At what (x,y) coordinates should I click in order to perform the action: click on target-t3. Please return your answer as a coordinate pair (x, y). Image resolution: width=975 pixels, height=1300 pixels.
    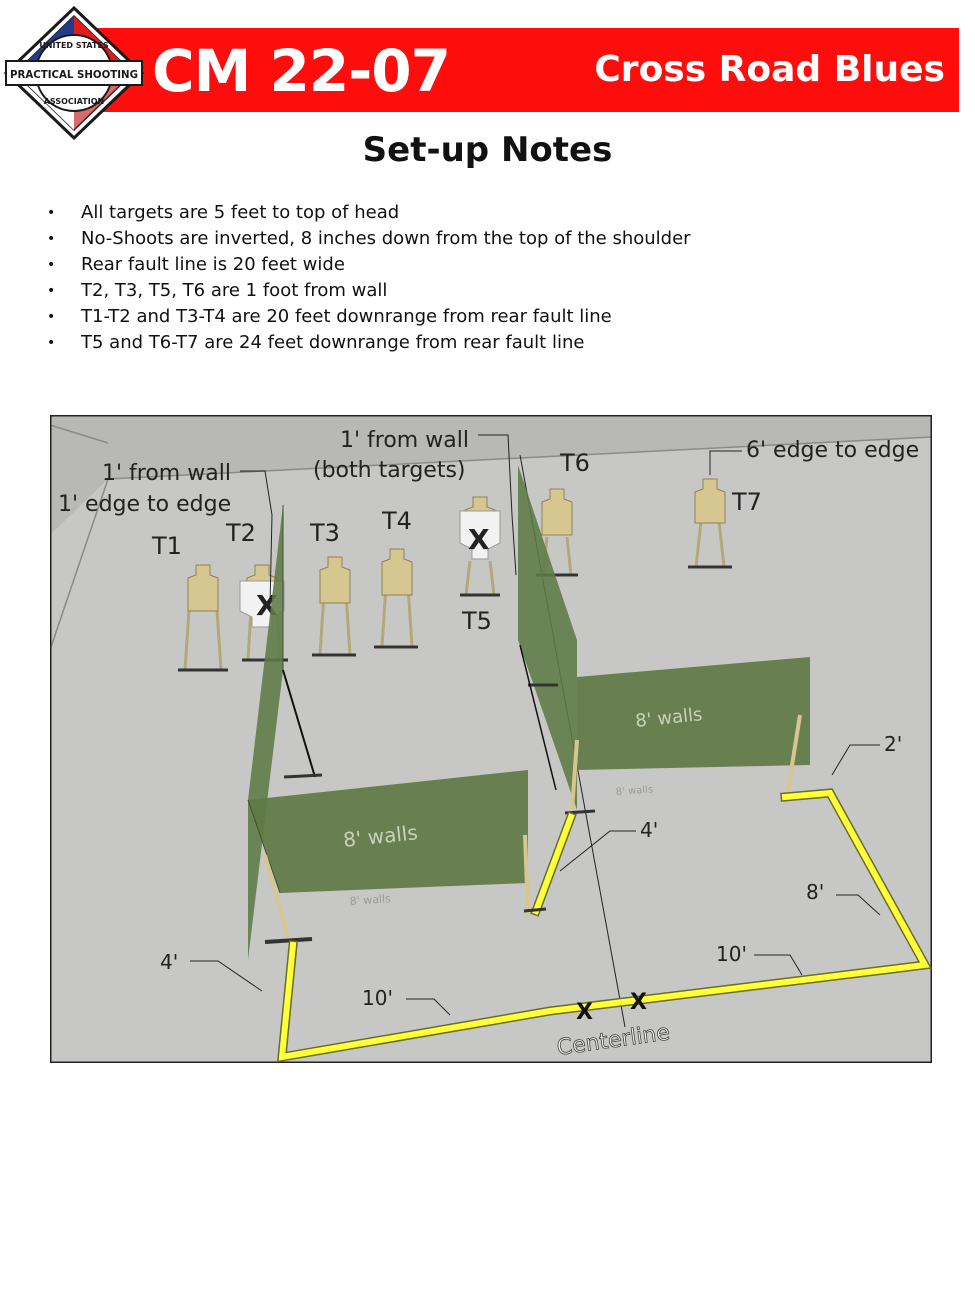
    Looking at the image, I should click on (334, 606).